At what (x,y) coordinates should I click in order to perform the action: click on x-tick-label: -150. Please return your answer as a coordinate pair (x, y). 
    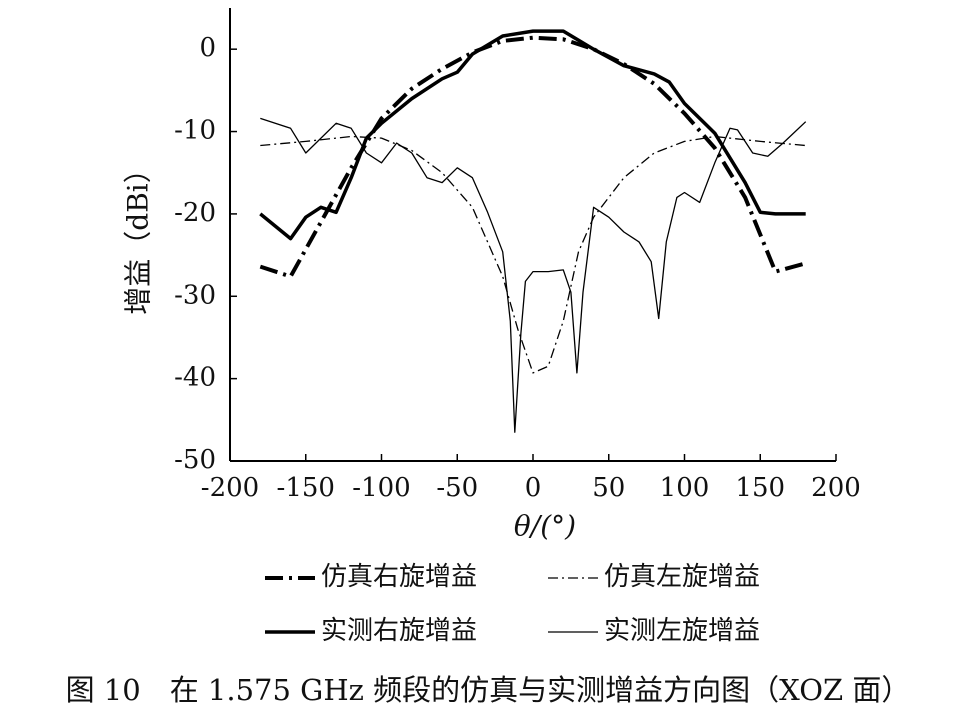
    Looking at the image, I should click on (306, 488).